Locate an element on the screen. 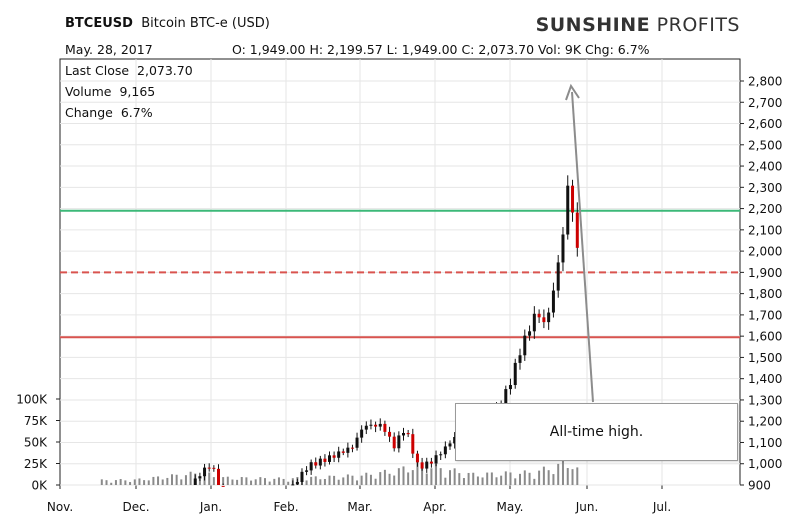  volume-value: 9,165 is located at coordinates (137, 91).